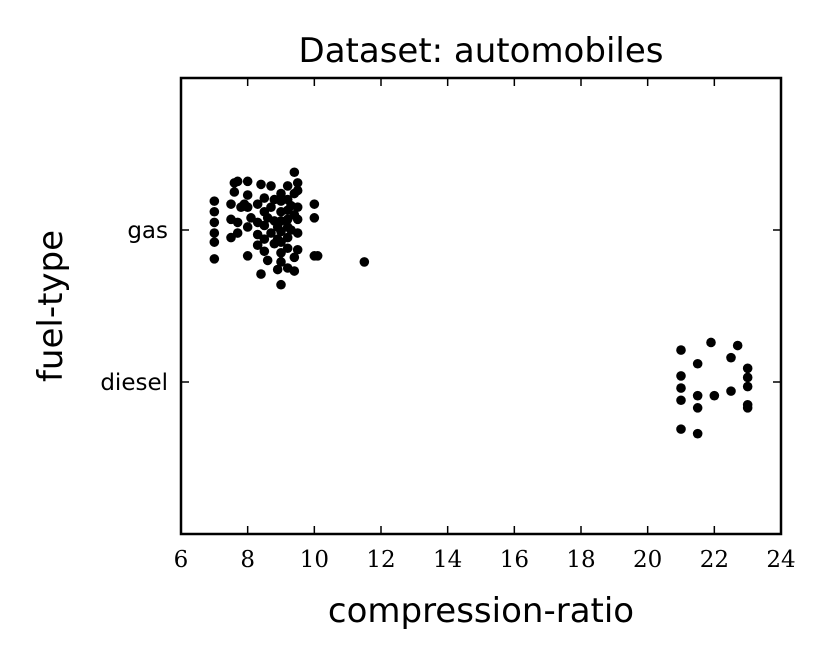  I want to click on x-tick-label: 10, so click(314, 560).